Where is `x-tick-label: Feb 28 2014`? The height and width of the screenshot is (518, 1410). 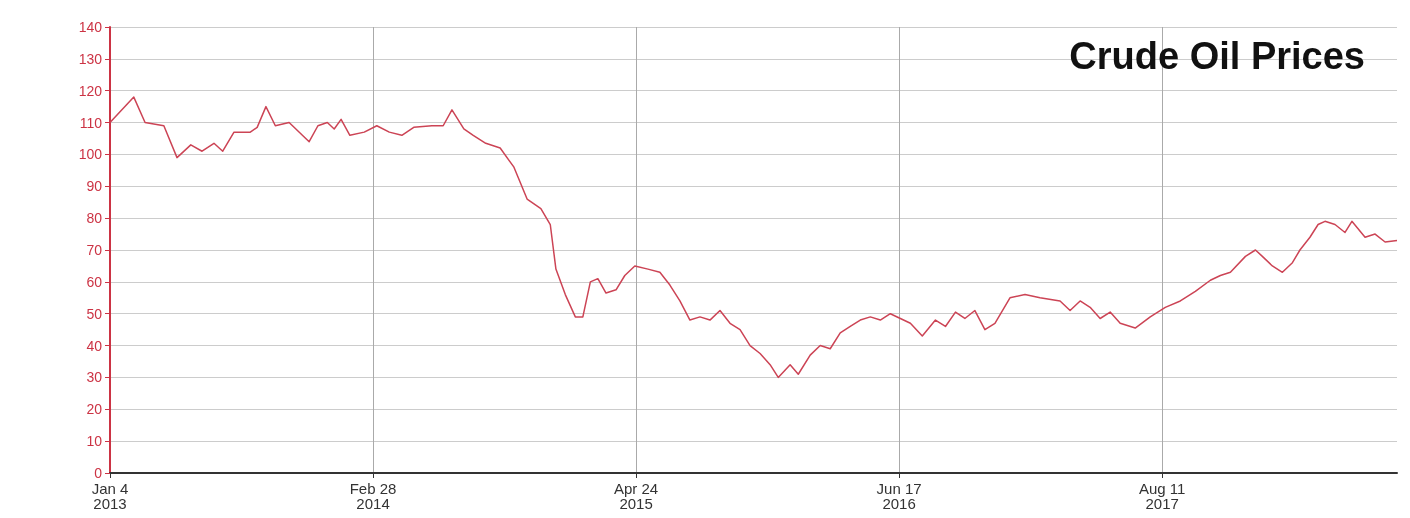
x-tick-label: Feb 28 2014 is located at coordinates (373, 496).